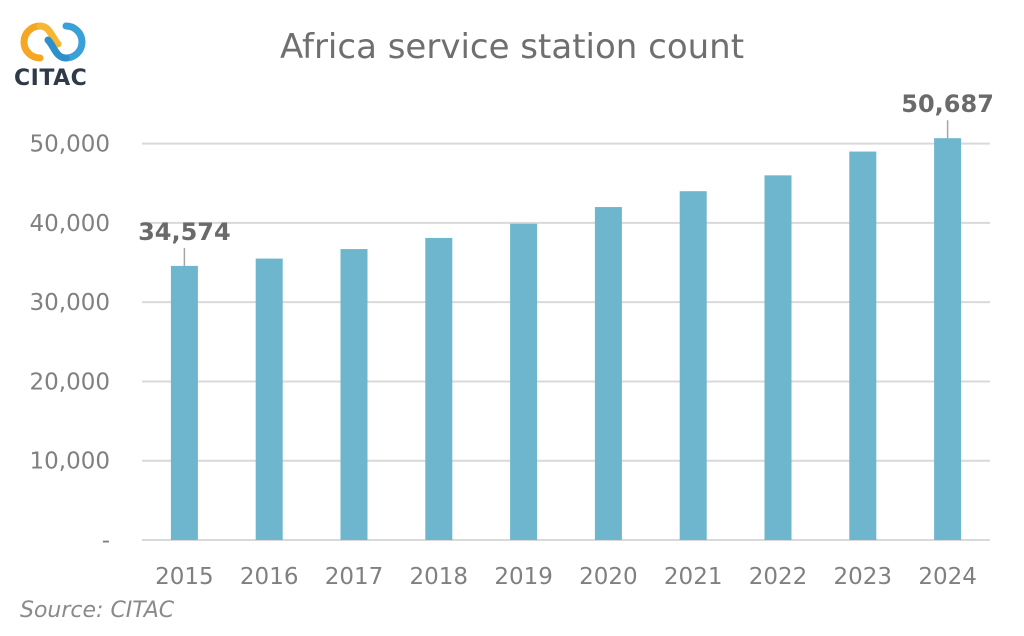 The height and width of the screenshot is (636, 1024). What do you see at coordinates (51, 78) in the screenshot?
I see `logo-text: CITAC` at bounding box center [51, 78].